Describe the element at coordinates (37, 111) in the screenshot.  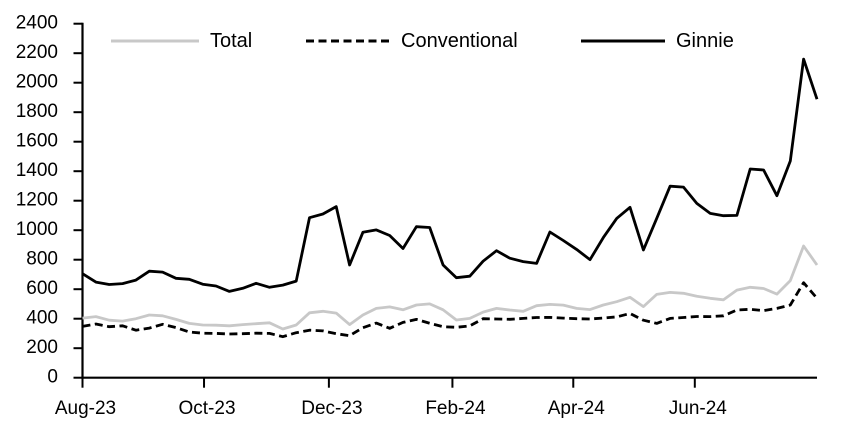
I see `y-tick-label: 1800` at that location.